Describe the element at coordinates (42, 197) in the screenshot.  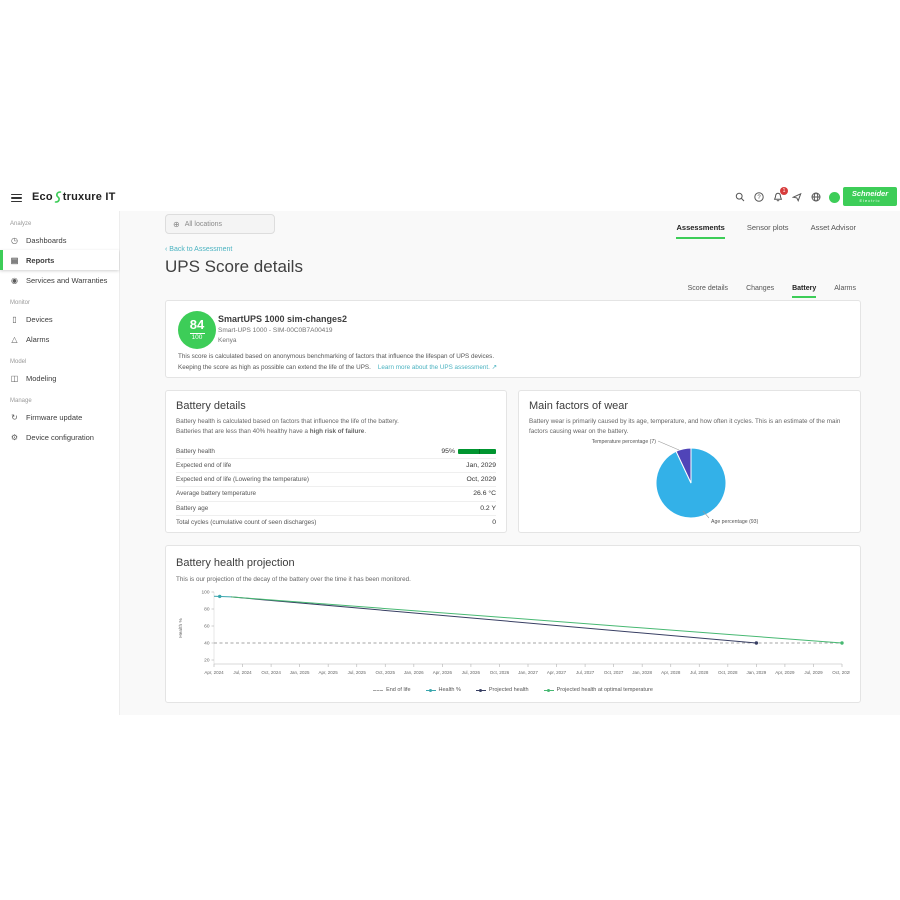
I see `logo-text-eco: Eco` at that location.